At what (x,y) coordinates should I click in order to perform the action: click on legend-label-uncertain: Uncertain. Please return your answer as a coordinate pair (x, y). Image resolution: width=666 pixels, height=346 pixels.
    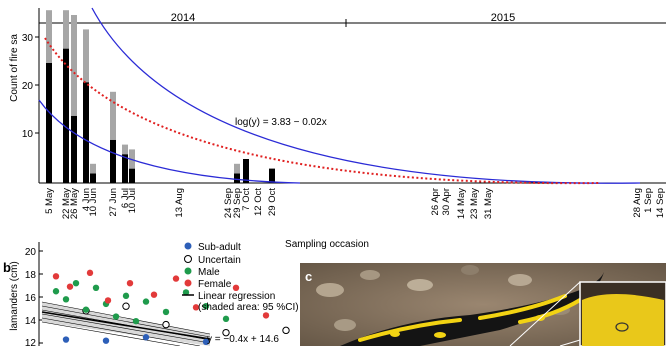
    Looking at the image, I should click on (219, 260).